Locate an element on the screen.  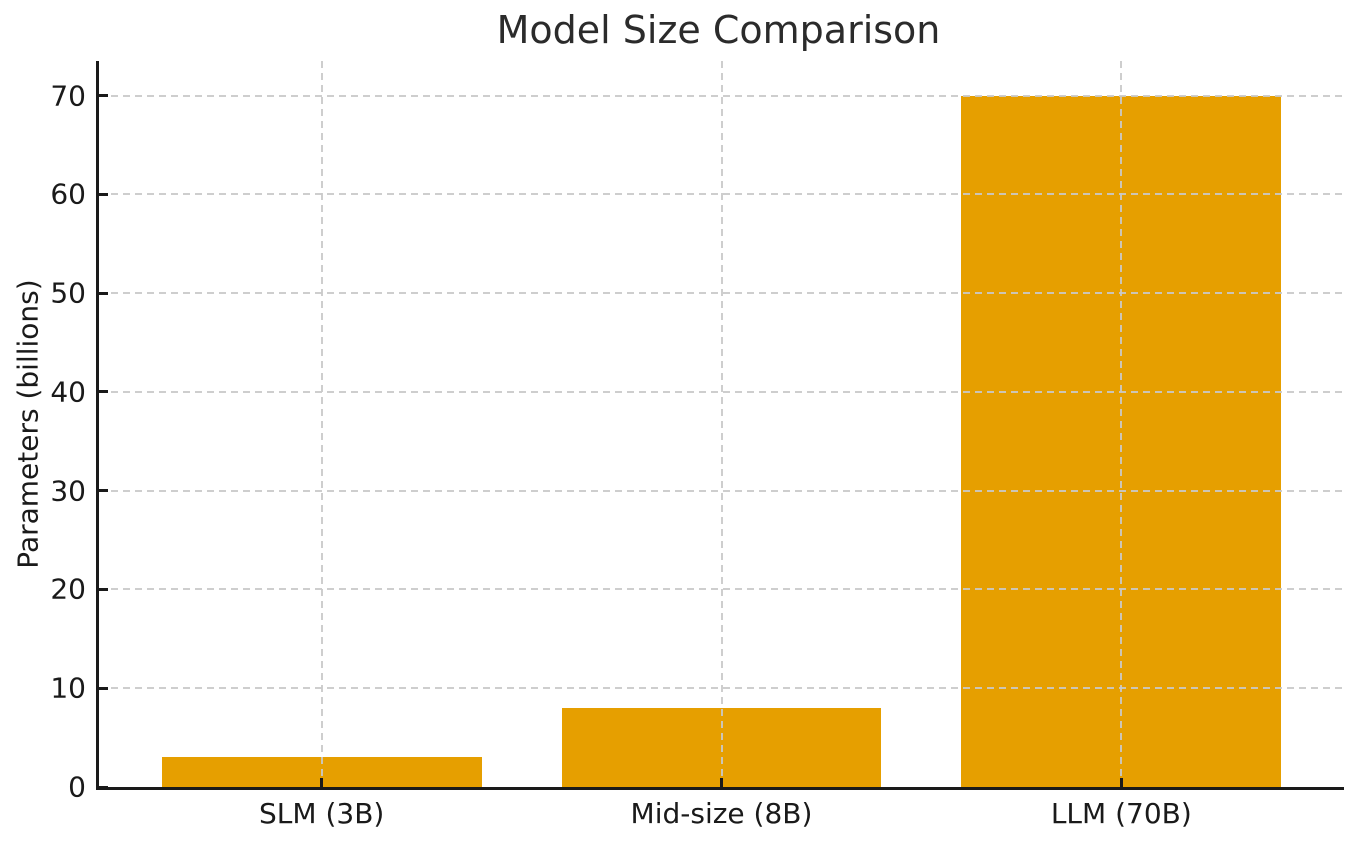
y-tick-label-40: 40 is located at coordinates (68, 392).